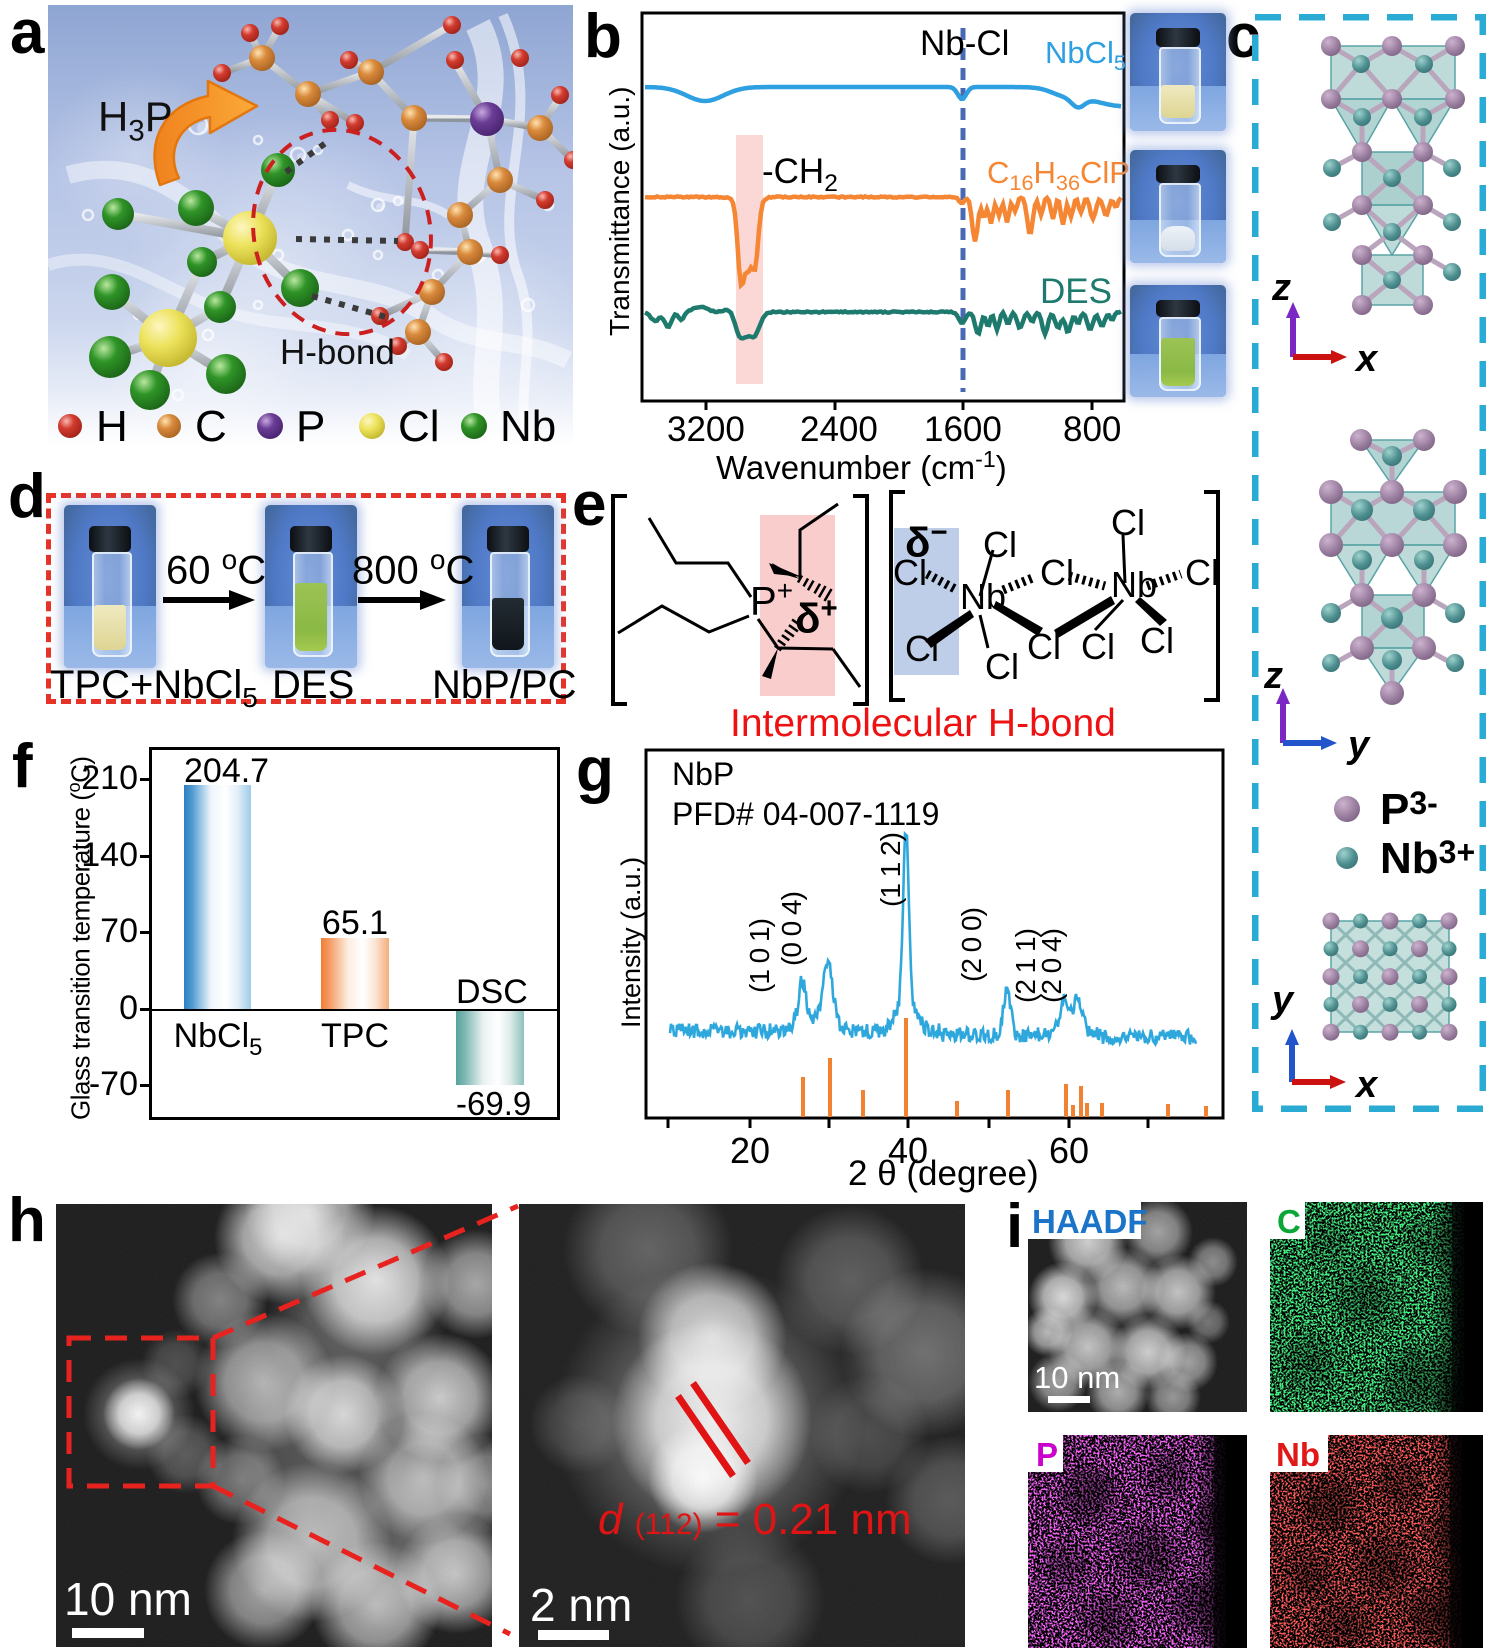 The width and height of the screenshot is (1500, 1651). What do you see at coordinates (112, 424) in the screenshot?
I see `svg-text: H` at bounding box center [112, 424].